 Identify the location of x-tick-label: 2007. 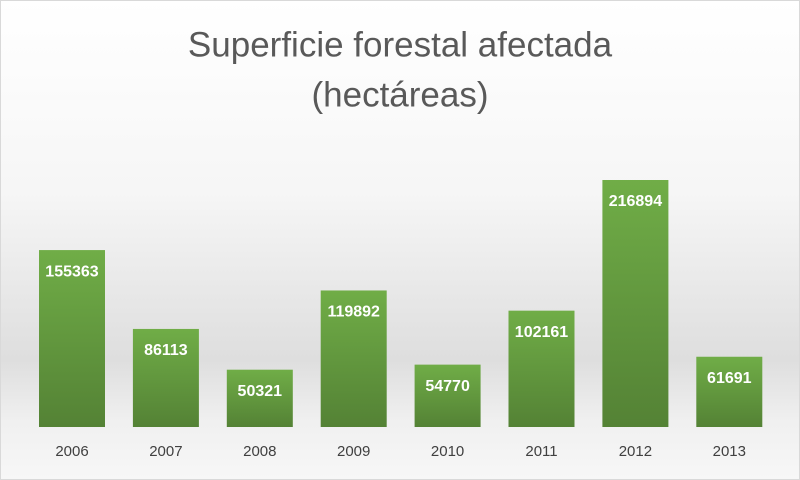
(165, 451).